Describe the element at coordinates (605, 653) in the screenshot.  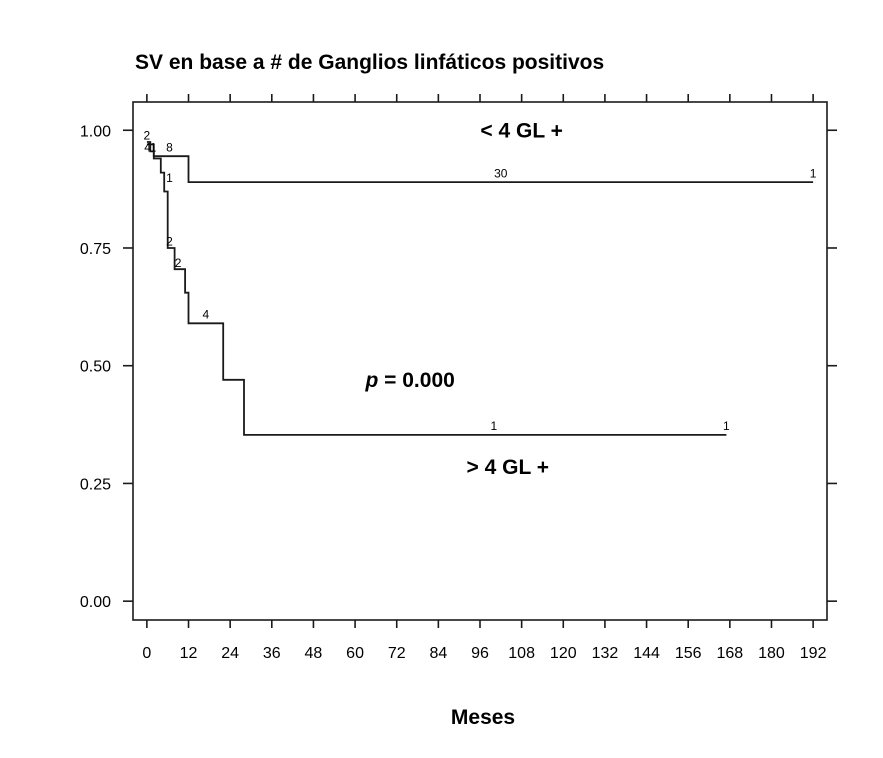
I see `x-tick-label: 132` at that location.